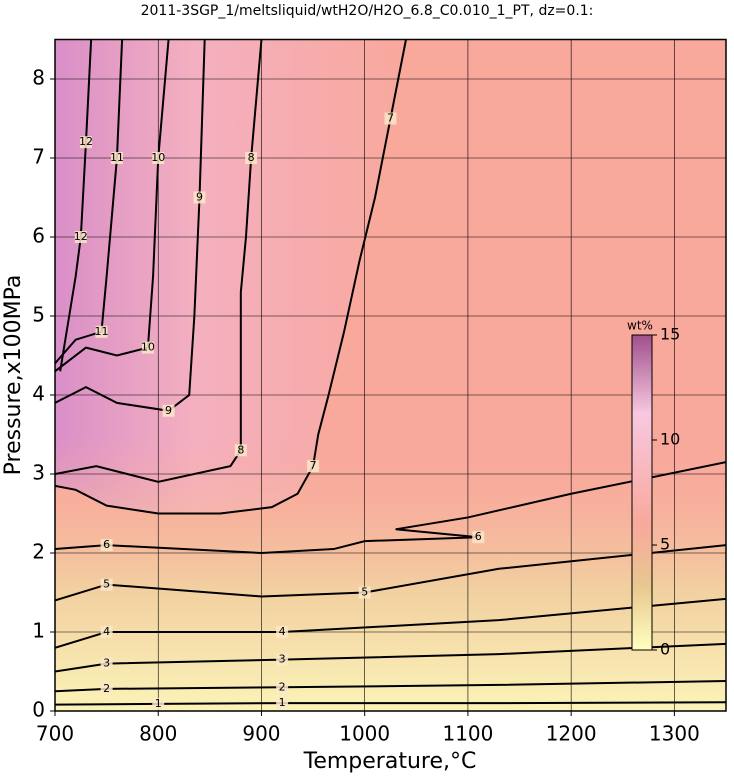 Image resolution: width=734 pixels, height=780 pixels. Describe the element at coordinates (674, 734) in the screenshot. I see `x-tick-label: 1300` at that location.